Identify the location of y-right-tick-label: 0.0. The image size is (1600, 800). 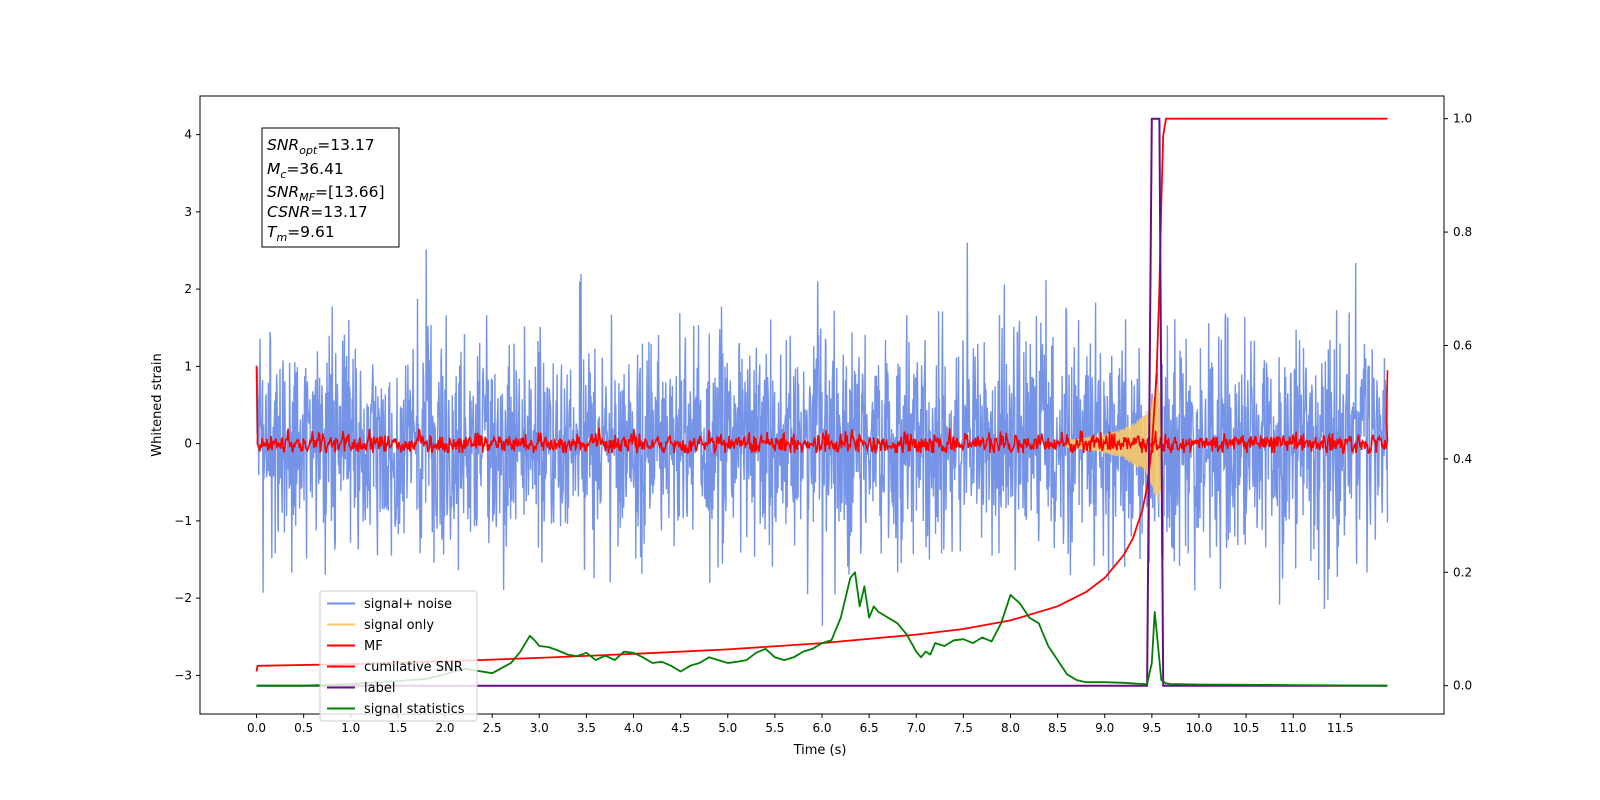
(1462, 686).